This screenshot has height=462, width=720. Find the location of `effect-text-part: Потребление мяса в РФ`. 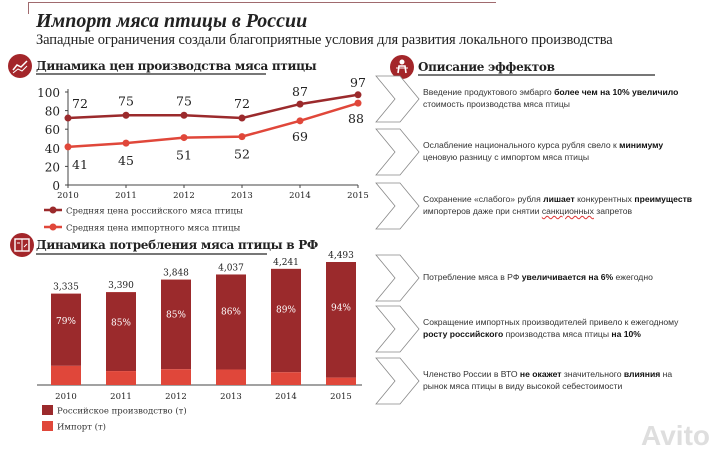

effect-text-part: Потребление мяса в РФ is located at coordinates (472, 277).